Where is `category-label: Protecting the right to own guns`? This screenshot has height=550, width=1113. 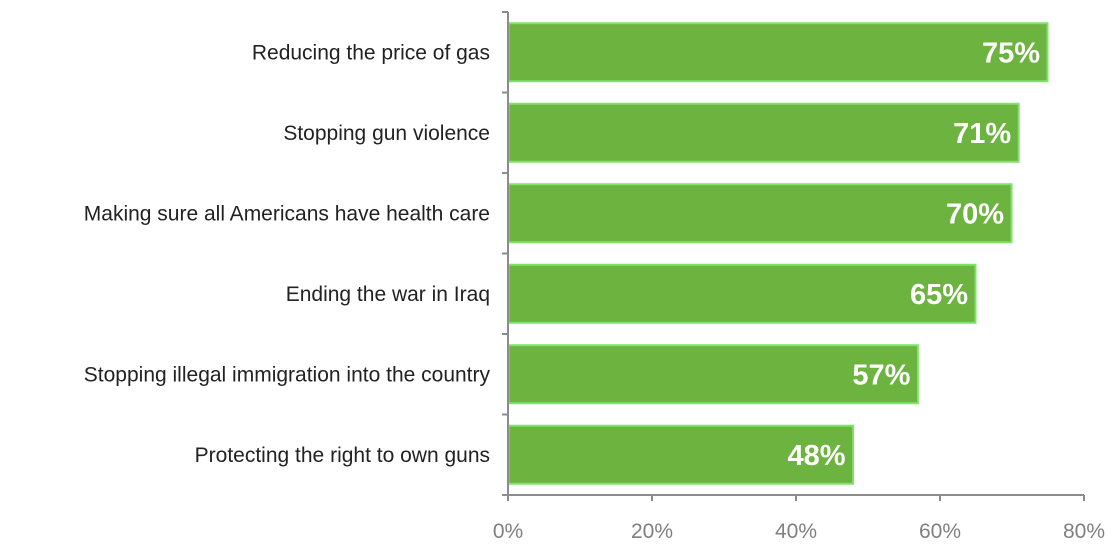
category-label: Protecting the right to own guns is located at coordinates (342, 455).